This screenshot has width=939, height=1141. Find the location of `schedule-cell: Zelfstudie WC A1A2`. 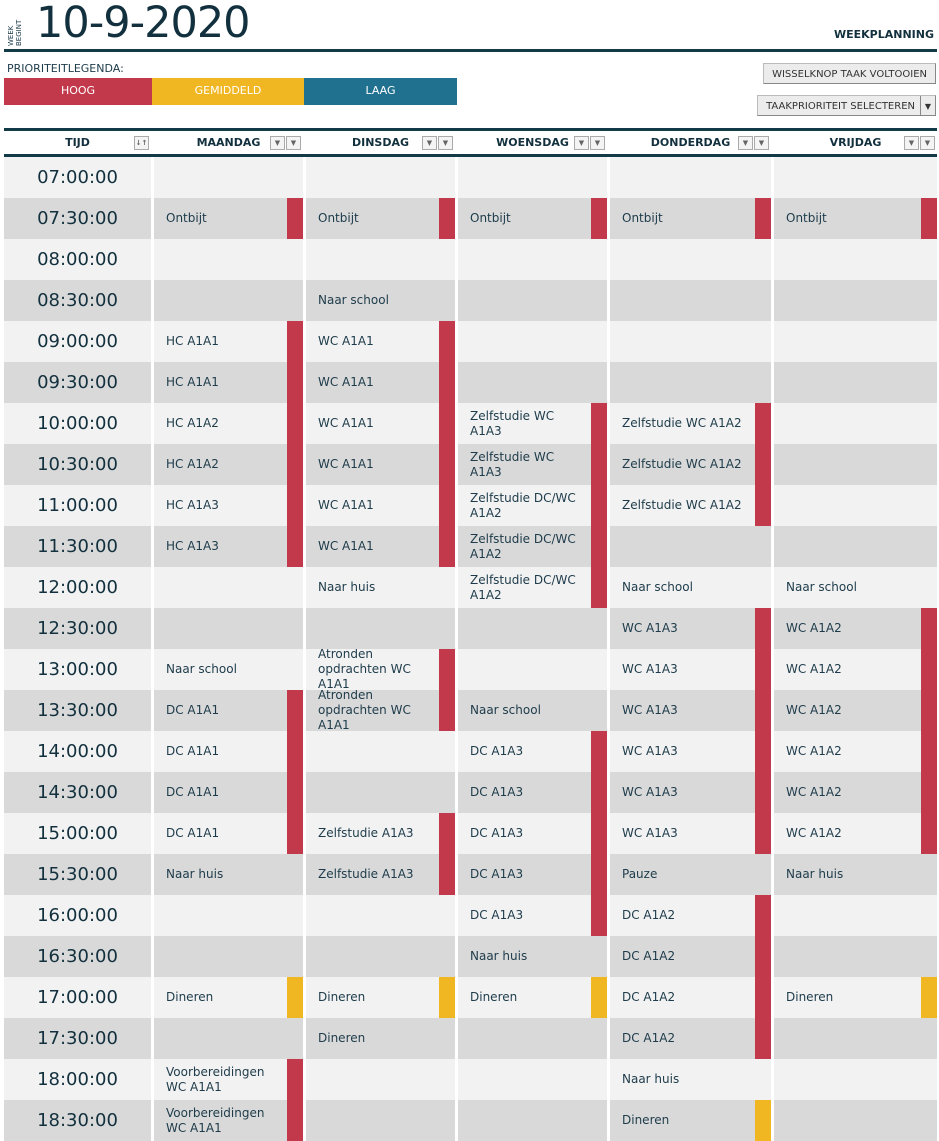

schedule-cell: Zelfstudie WC A1A2 is located at coordinates (690, 464).